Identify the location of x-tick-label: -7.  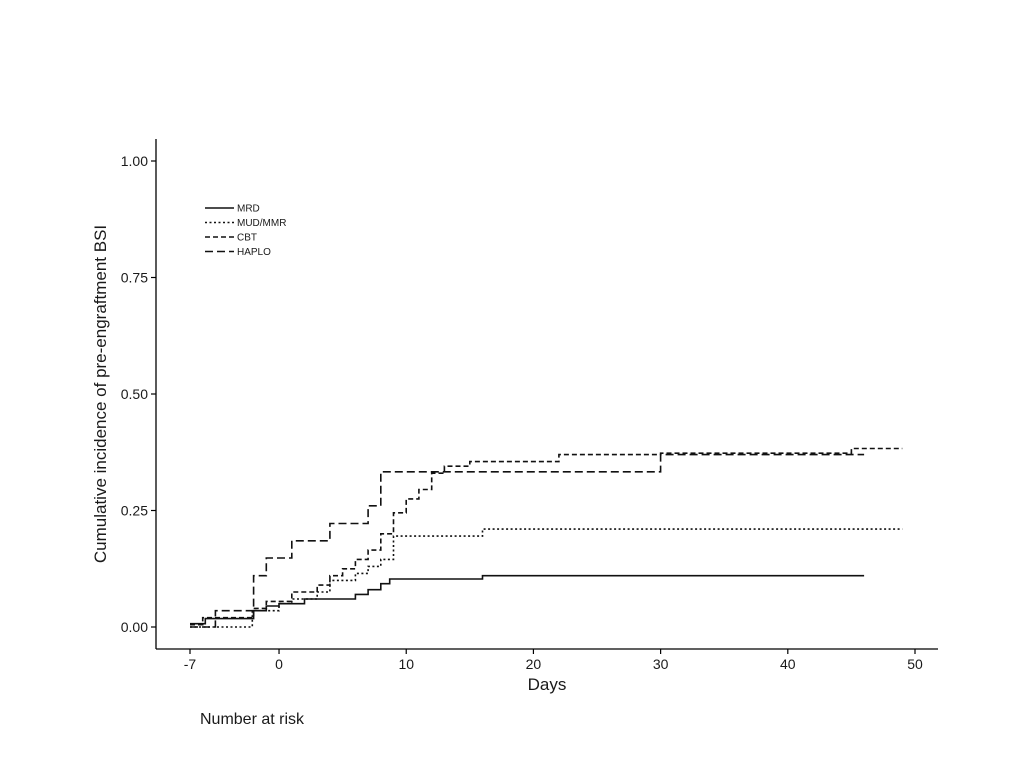
(190, 664).